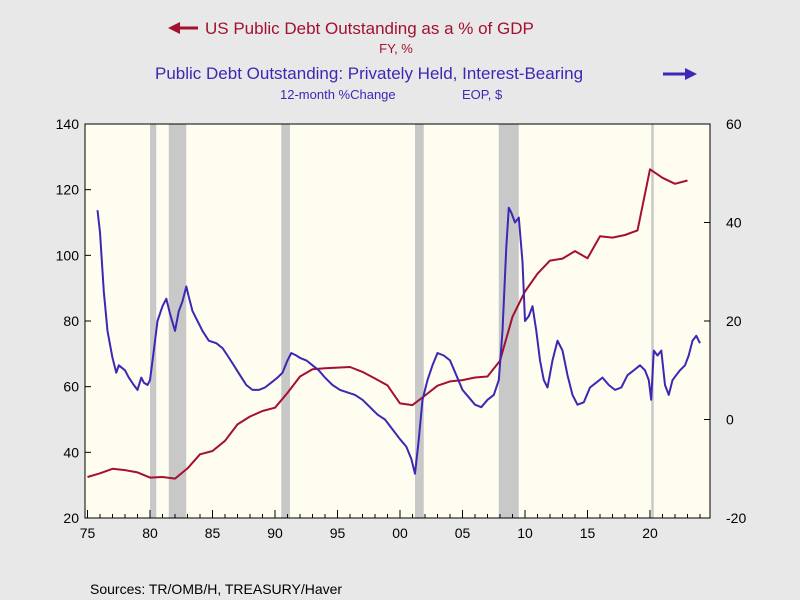 This screenshot has height=600, width=800. Describe the element at coordinates (734, 223) in the screenshot. I see `right-tick-label: 40` at that location.